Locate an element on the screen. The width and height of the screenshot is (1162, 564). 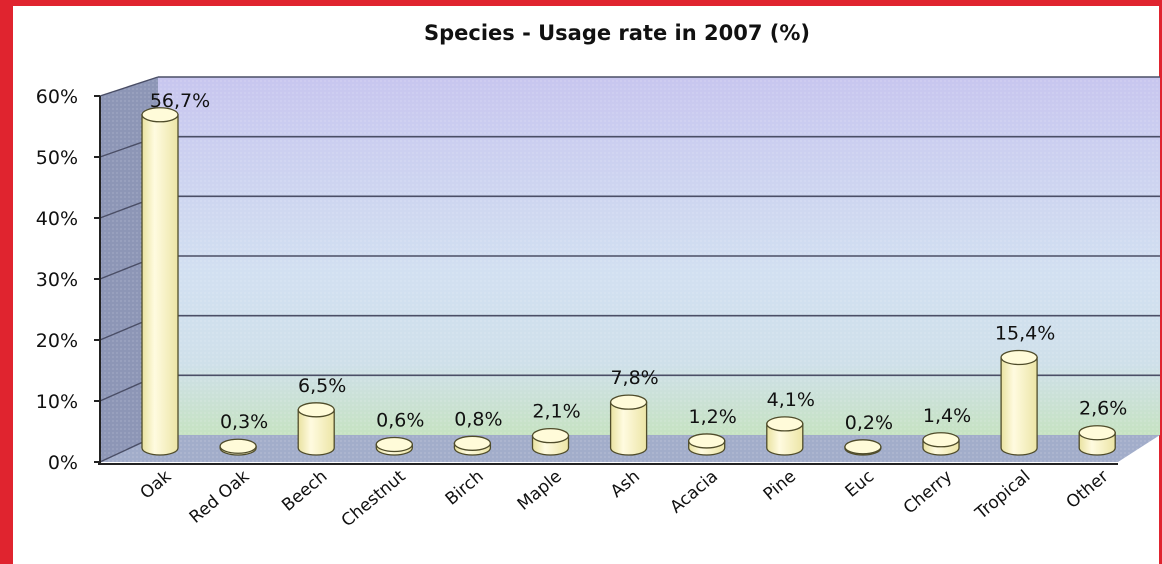
bar-ash is located at coordinates (628, 425).